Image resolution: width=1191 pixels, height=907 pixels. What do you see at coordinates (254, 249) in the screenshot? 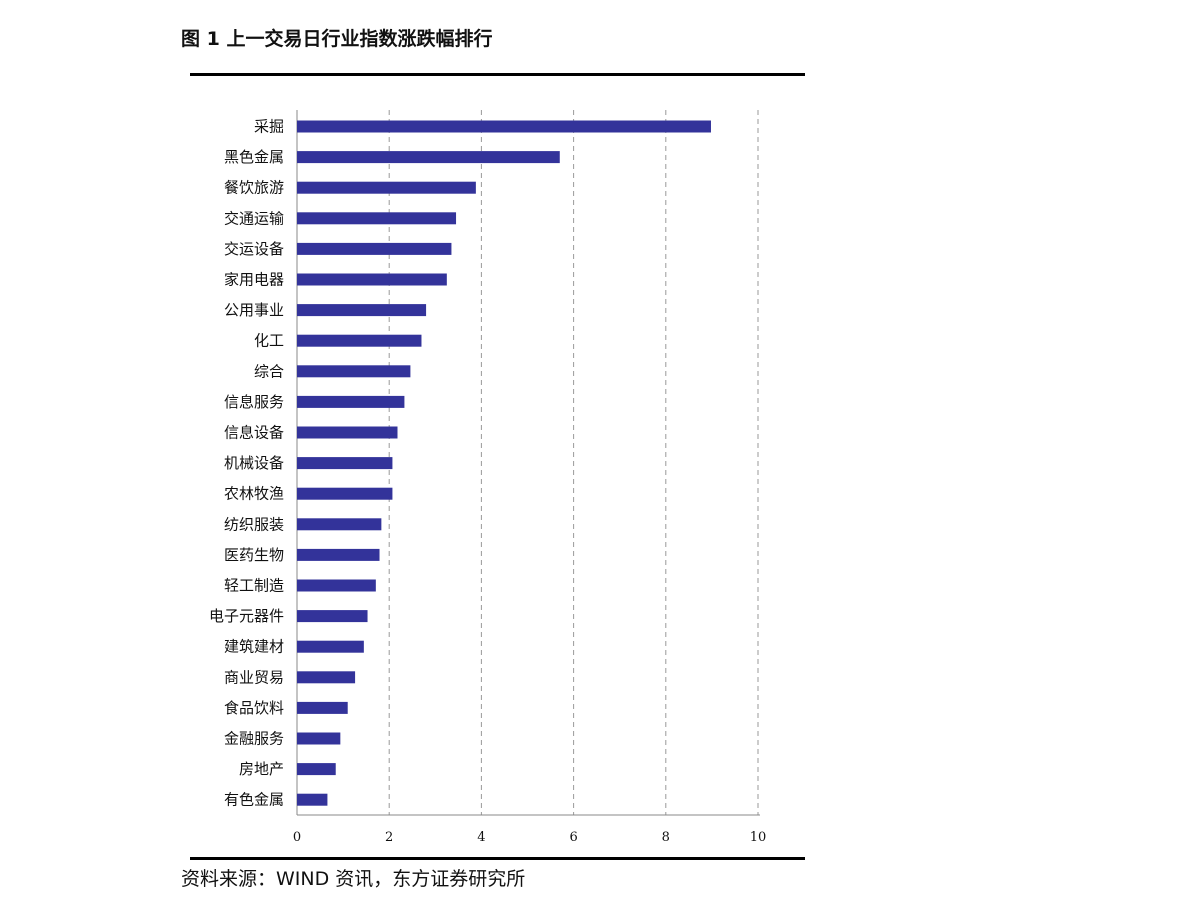
I see `category-label: 交运设备` at bounding box center [254, 249].